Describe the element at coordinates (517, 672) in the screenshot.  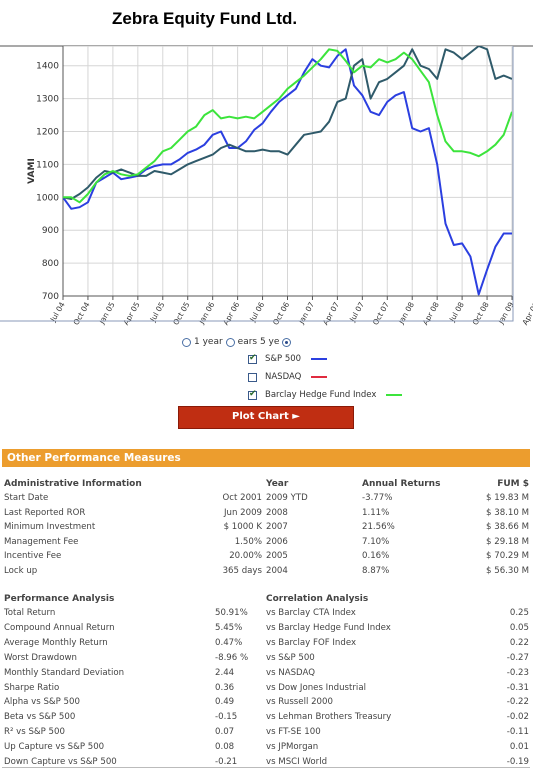
I see `correlation-value: -0.23` at that location.